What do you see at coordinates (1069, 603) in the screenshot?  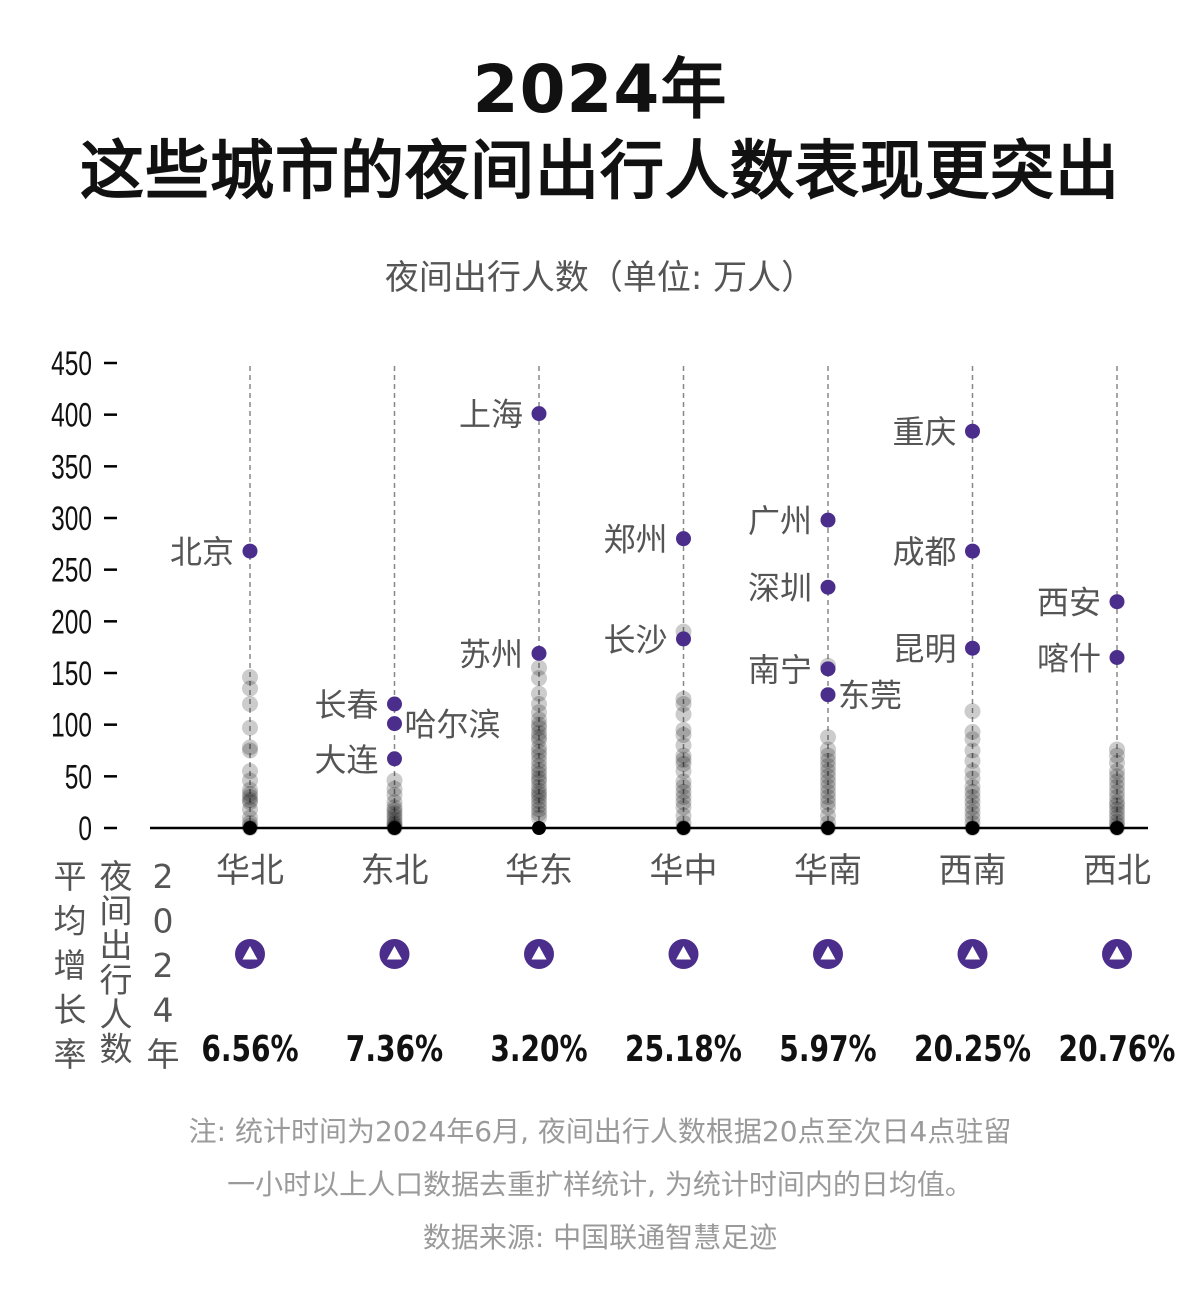 I see `city-label: 西安` at bounding box center [1069, 603].